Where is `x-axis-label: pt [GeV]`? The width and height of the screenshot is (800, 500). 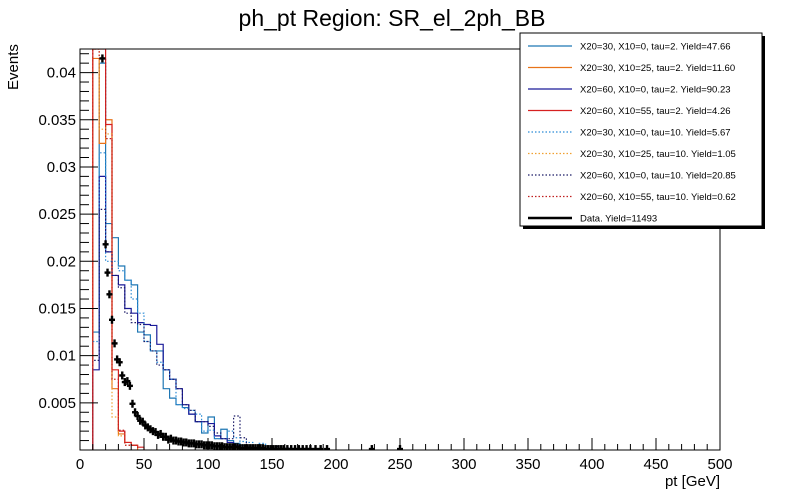 x-axis-label: pt [GeV] is located at coordinates (692, 481).